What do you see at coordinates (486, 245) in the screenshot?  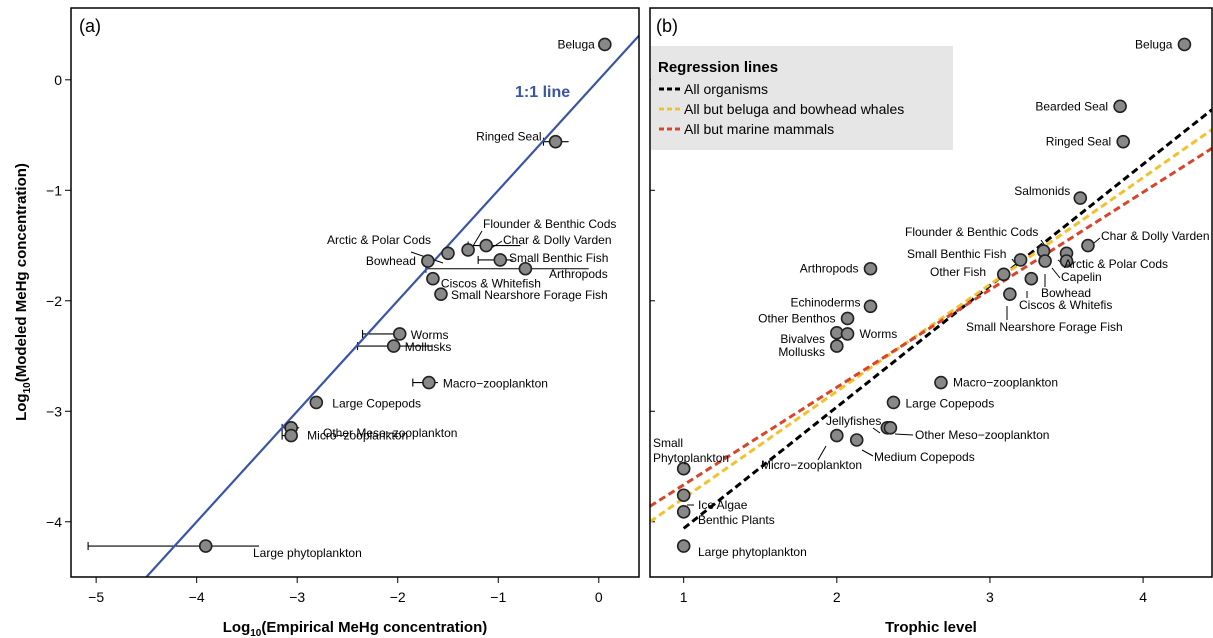 I see `point-char-dolly-varden` at bounding box center [486, 245].